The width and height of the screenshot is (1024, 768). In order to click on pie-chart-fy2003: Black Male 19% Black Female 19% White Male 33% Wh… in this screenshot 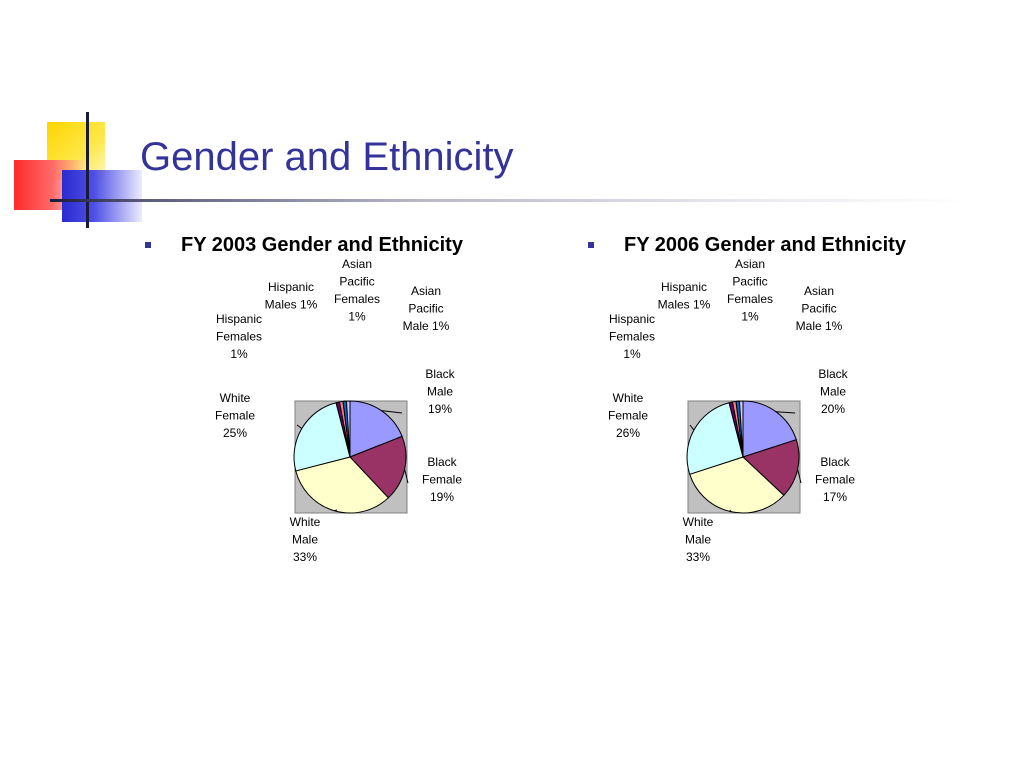, I will do `click(338, 410)`.